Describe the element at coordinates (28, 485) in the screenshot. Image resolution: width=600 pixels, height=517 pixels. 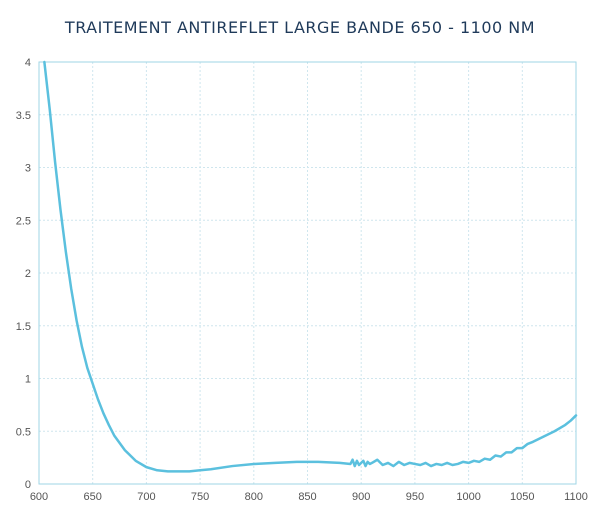
I see `y-tick-label: 0` at that location.